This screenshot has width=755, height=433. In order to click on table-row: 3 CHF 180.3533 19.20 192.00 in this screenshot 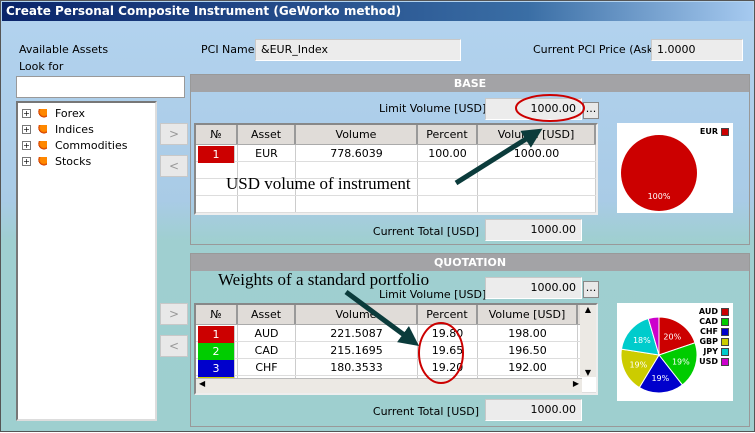, I will do `click(396, 368)`.